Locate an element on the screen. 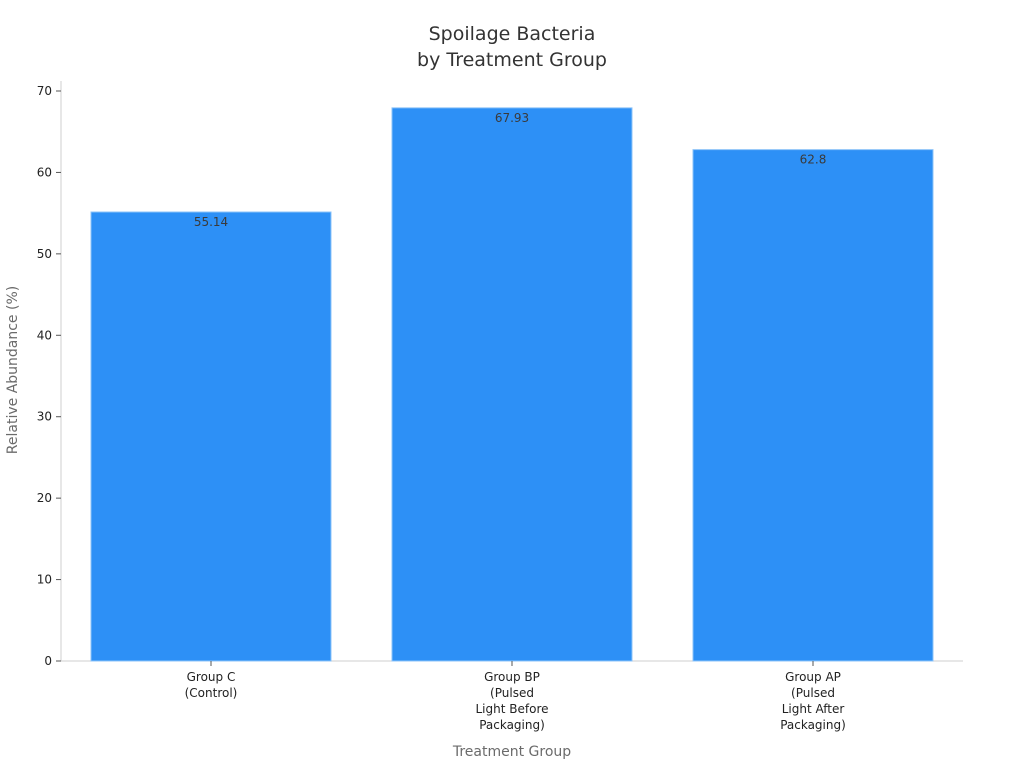  chart-title-line-1: Spoilage Bacteria is located at coordinates (512, 34).